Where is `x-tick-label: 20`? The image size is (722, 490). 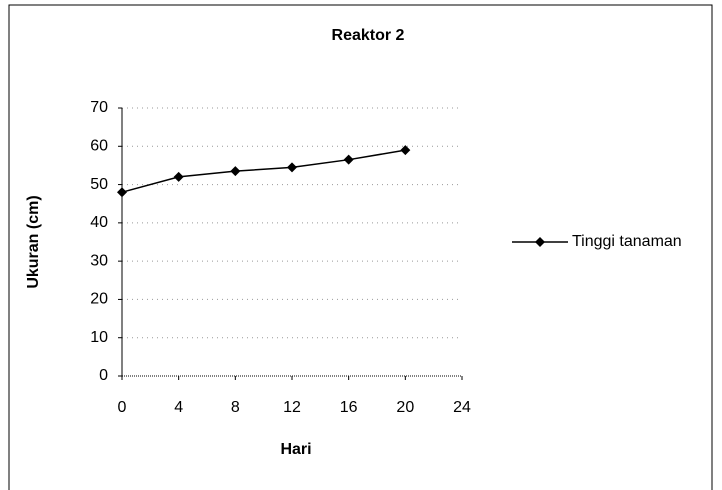
x-tick-label: 20 is located at coordinates (405, 407).